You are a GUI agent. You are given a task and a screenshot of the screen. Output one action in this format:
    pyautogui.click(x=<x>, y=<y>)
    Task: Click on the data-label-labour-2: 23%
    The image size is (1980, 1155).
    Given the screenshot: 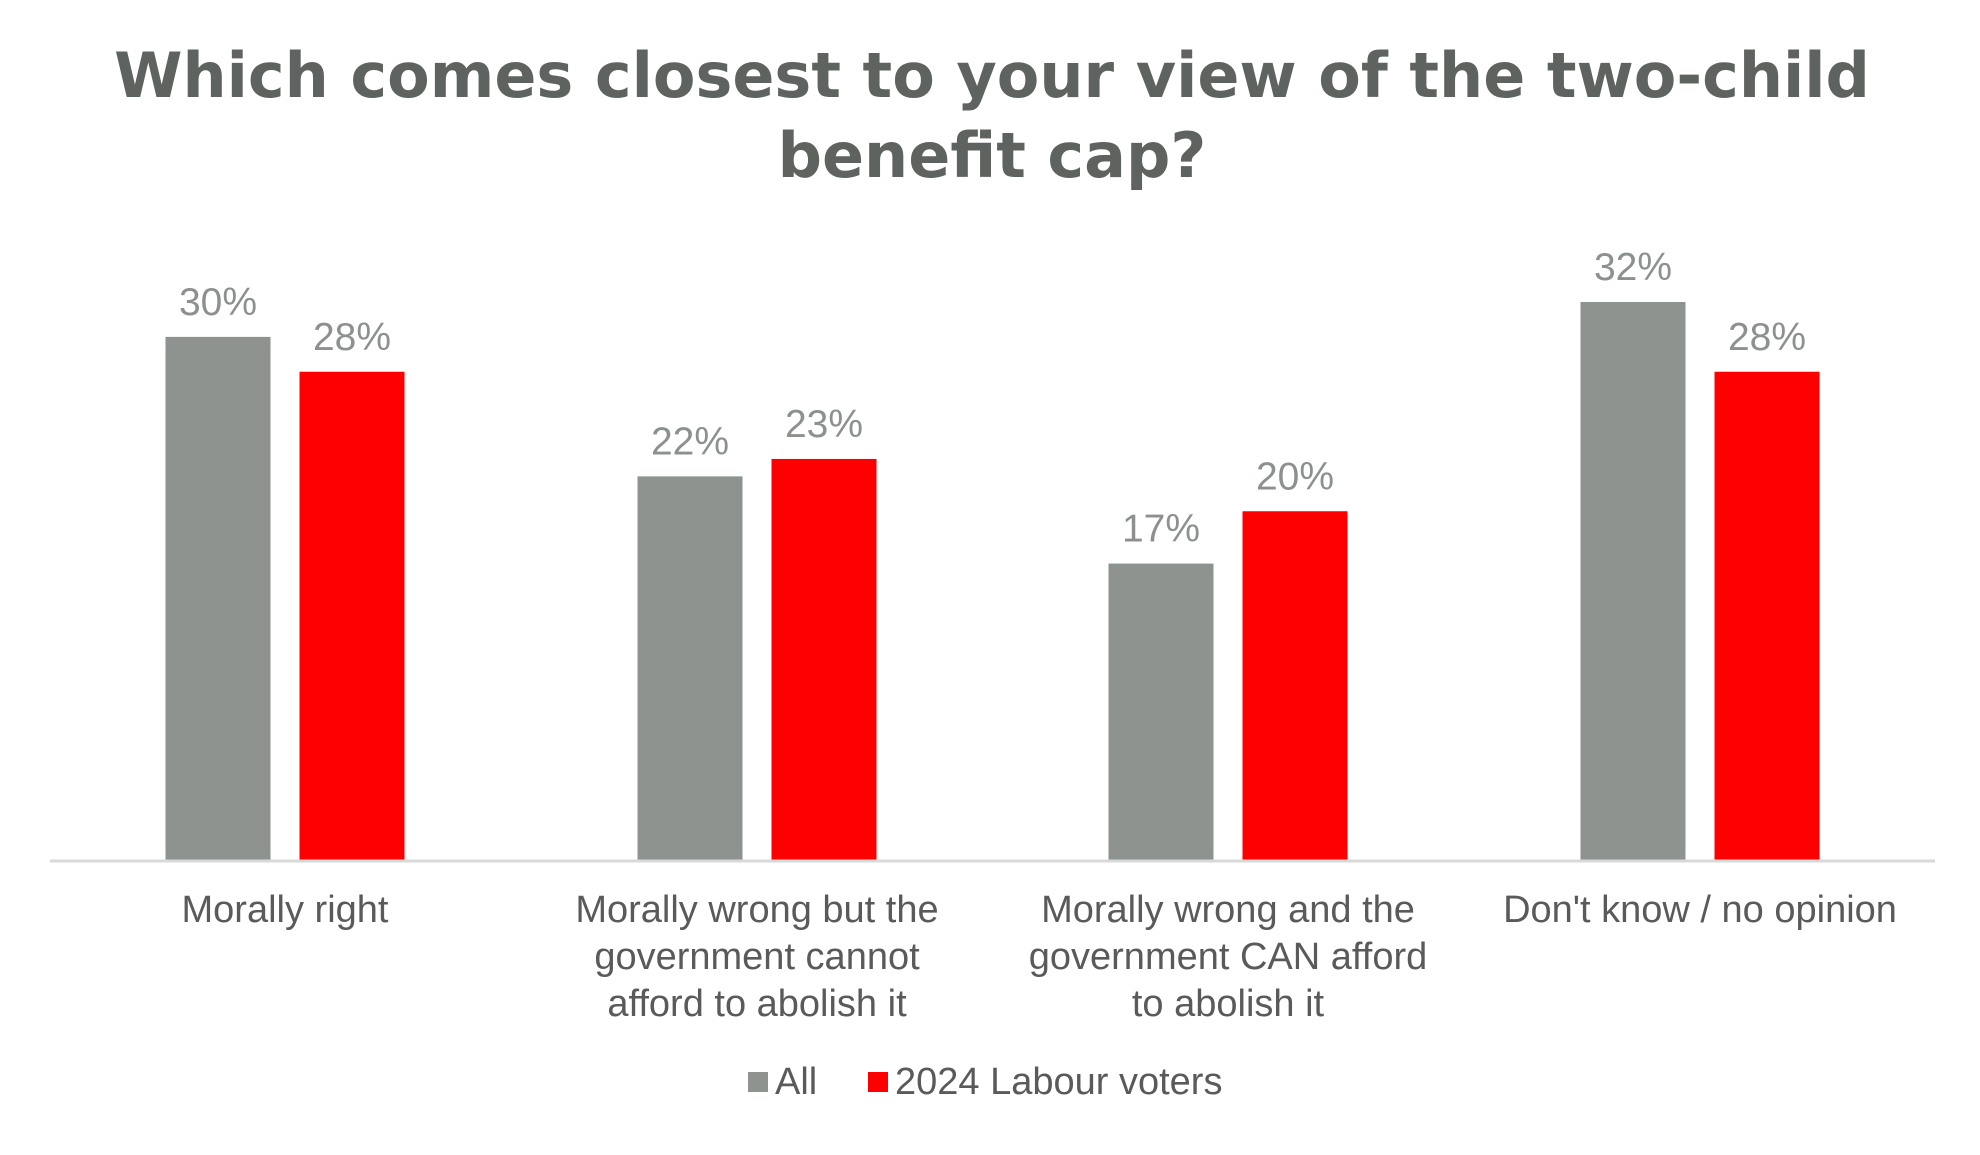 What is the action you would take?
    pyautogui.click(x=824, y=424)
    